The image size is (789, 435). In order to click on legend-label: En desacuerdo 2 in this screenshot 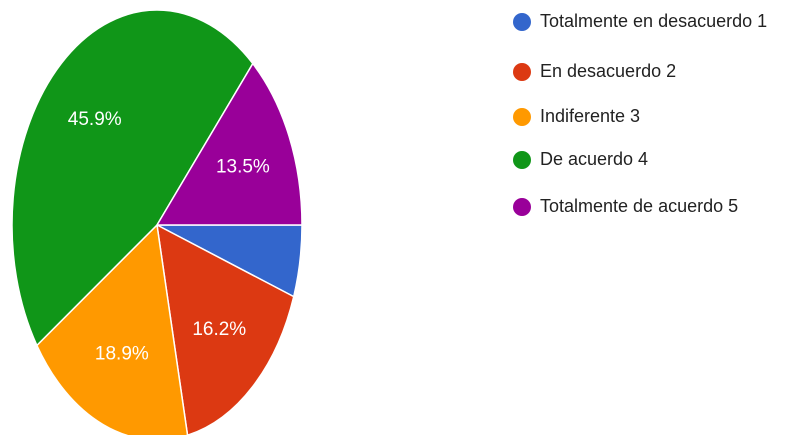, I will do `click(608, 71)`.